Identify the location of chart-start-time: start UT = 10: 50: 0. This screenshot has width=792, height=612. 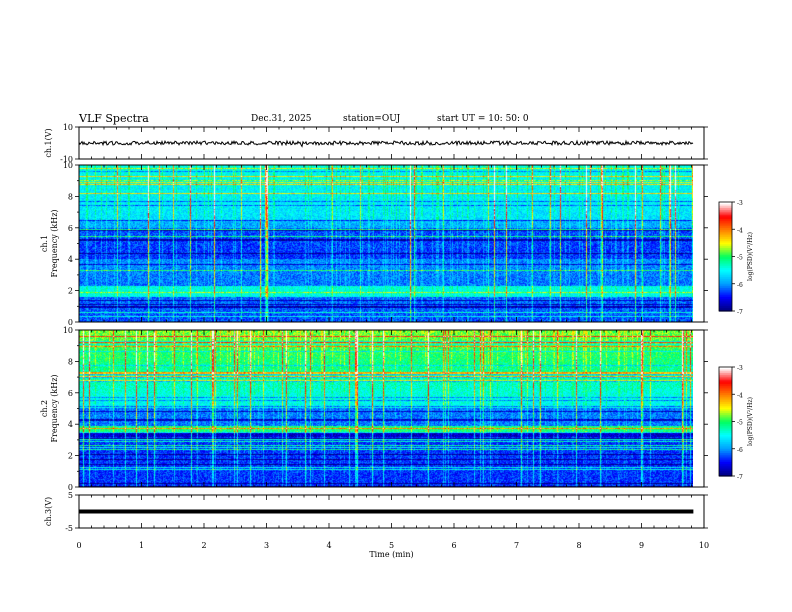
(483, 119).